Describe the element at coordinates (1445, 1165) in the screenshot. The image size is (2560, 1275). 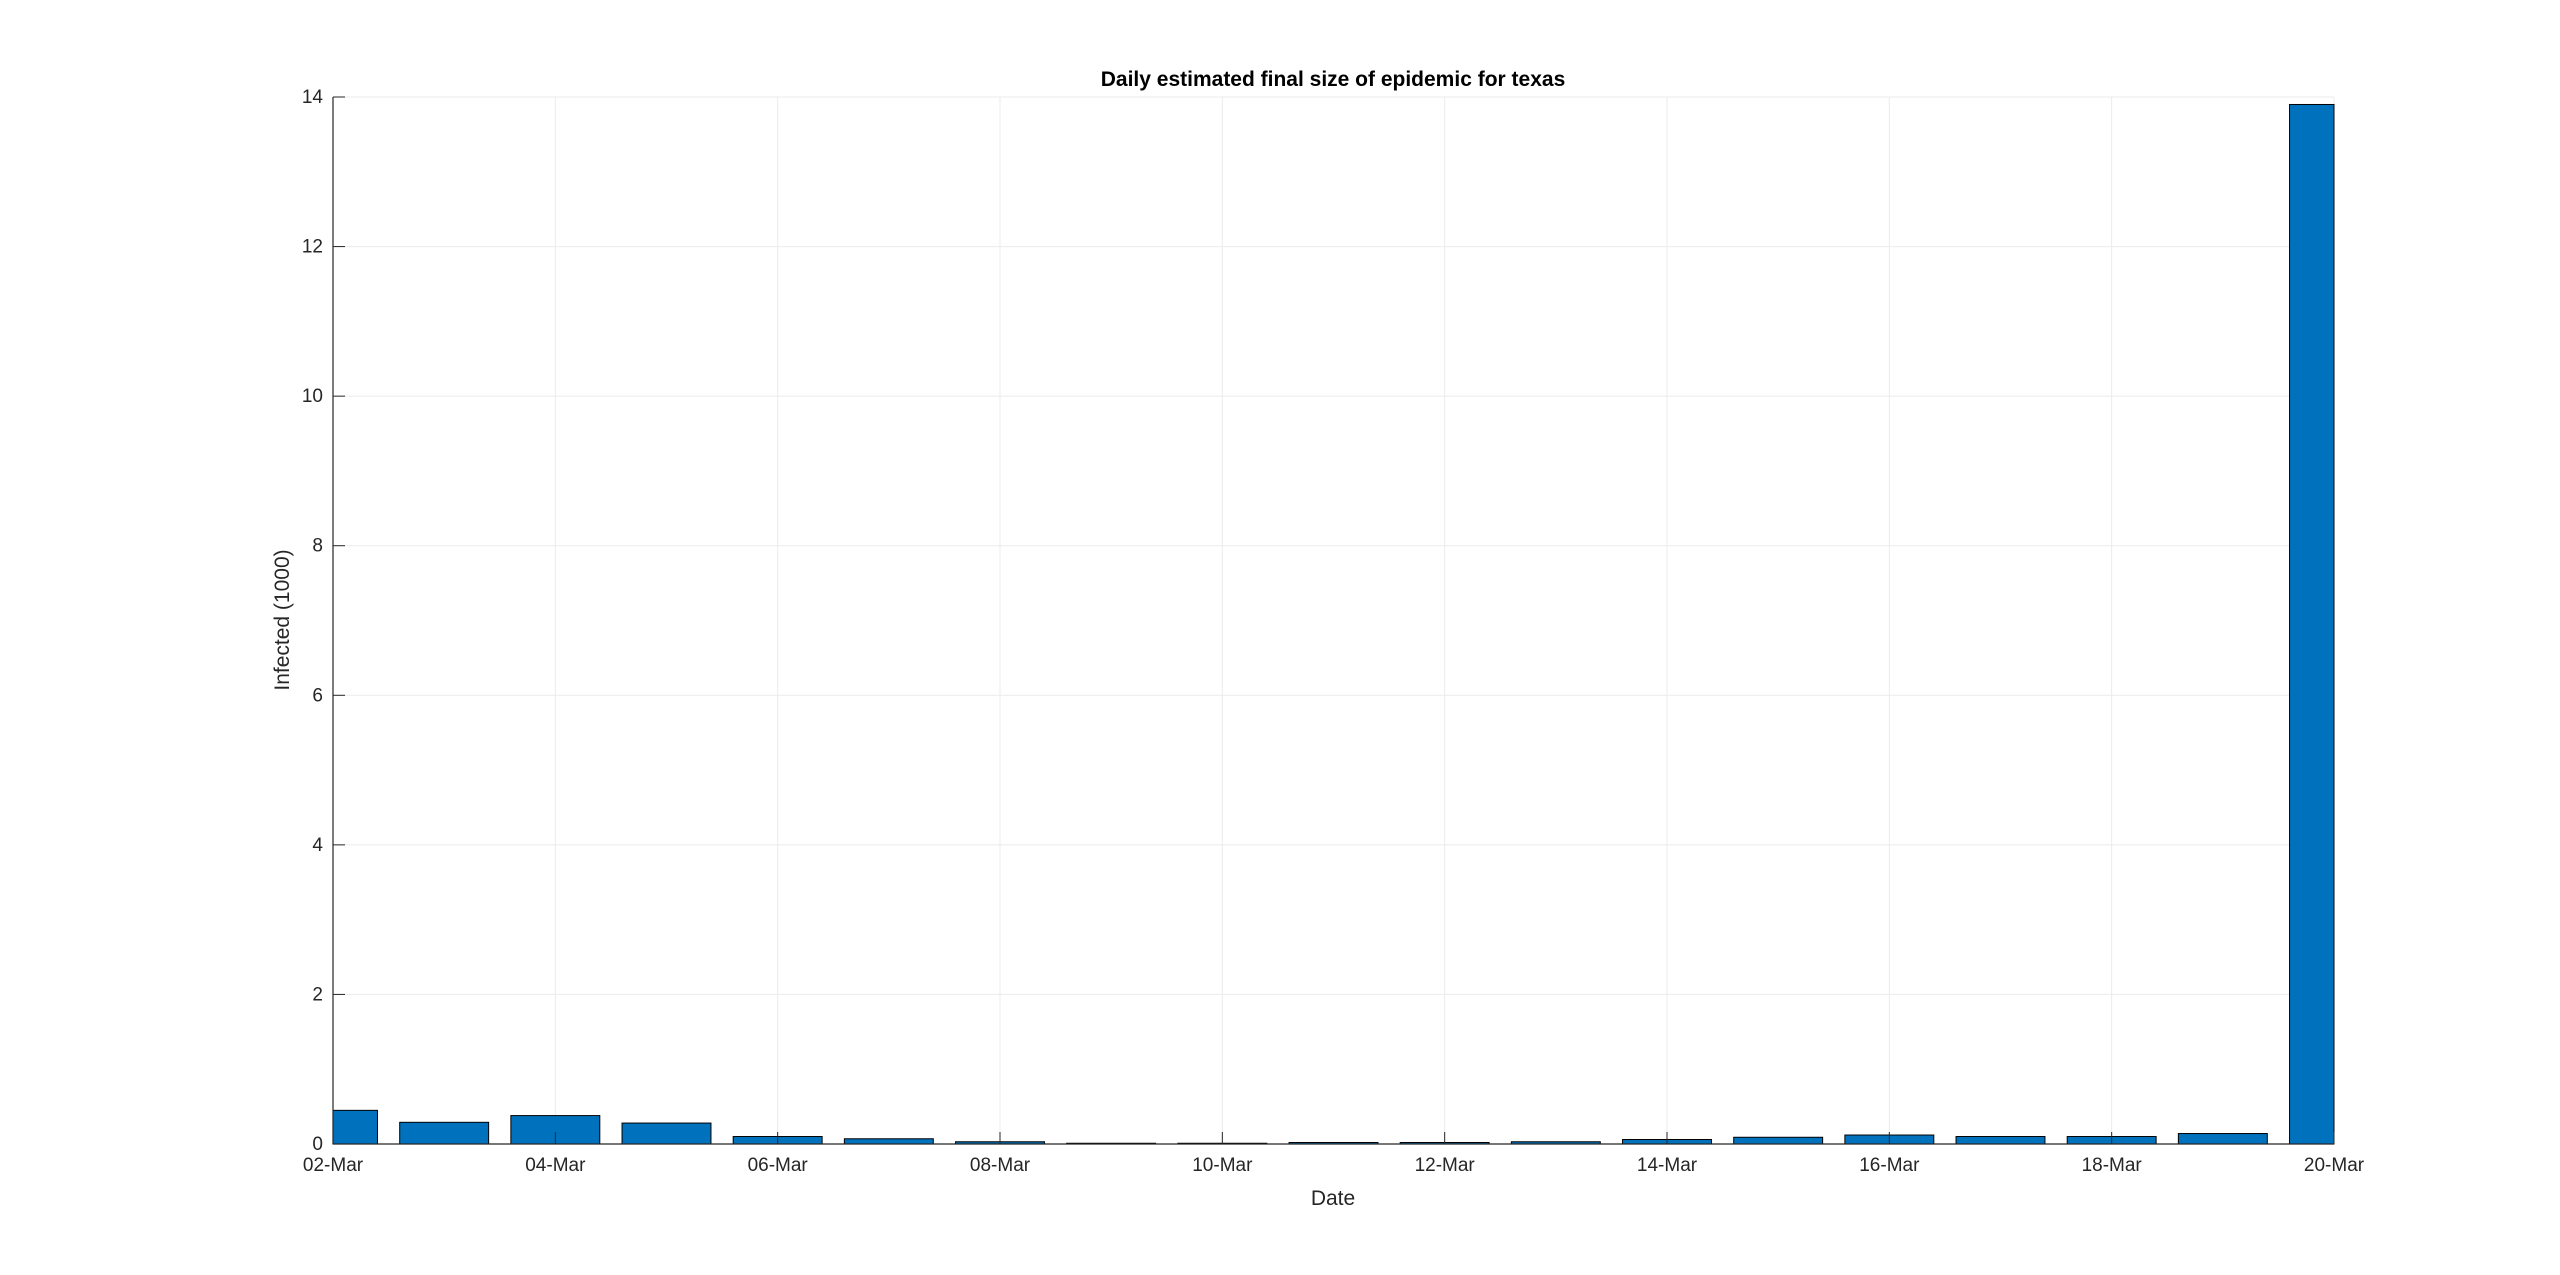
I see `x-tick-label: 12-Mar` at that location.